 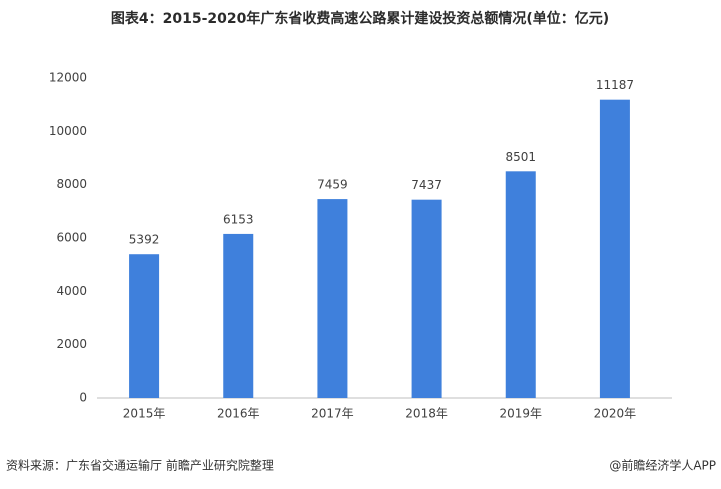 I want to click on x-tick-label: 2016年, so click(x=238, y=414).